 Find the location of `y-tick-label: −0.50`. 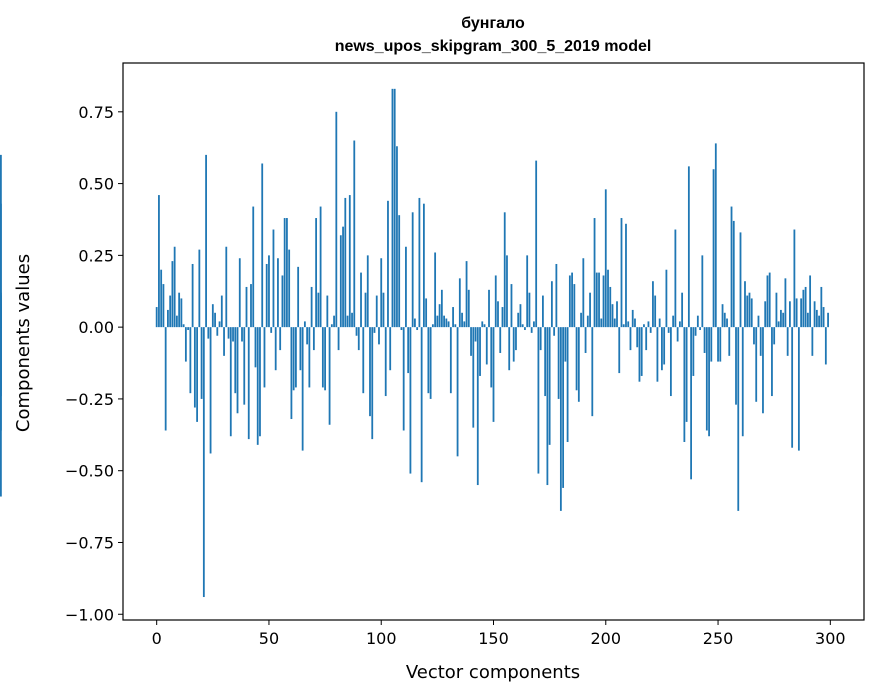

y-tick-label: −0.50 is located at coordinates (89, 471).